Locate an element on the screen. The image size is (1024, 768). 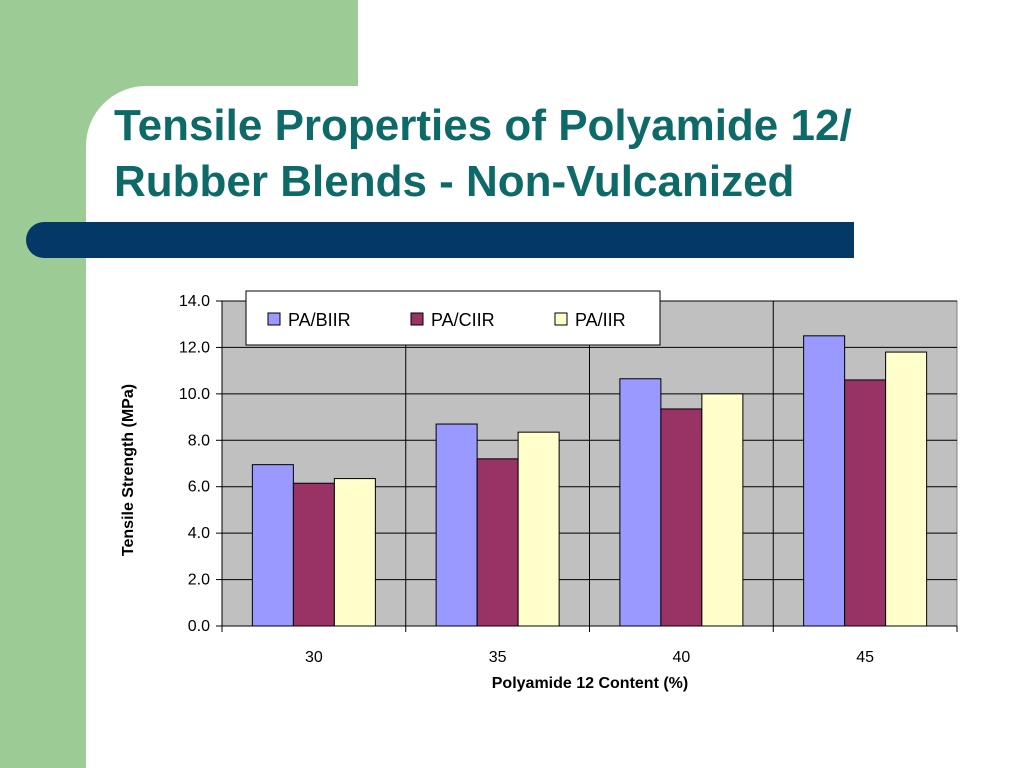
legend-label: PA/BIIR is located at coordinates (319, 320).